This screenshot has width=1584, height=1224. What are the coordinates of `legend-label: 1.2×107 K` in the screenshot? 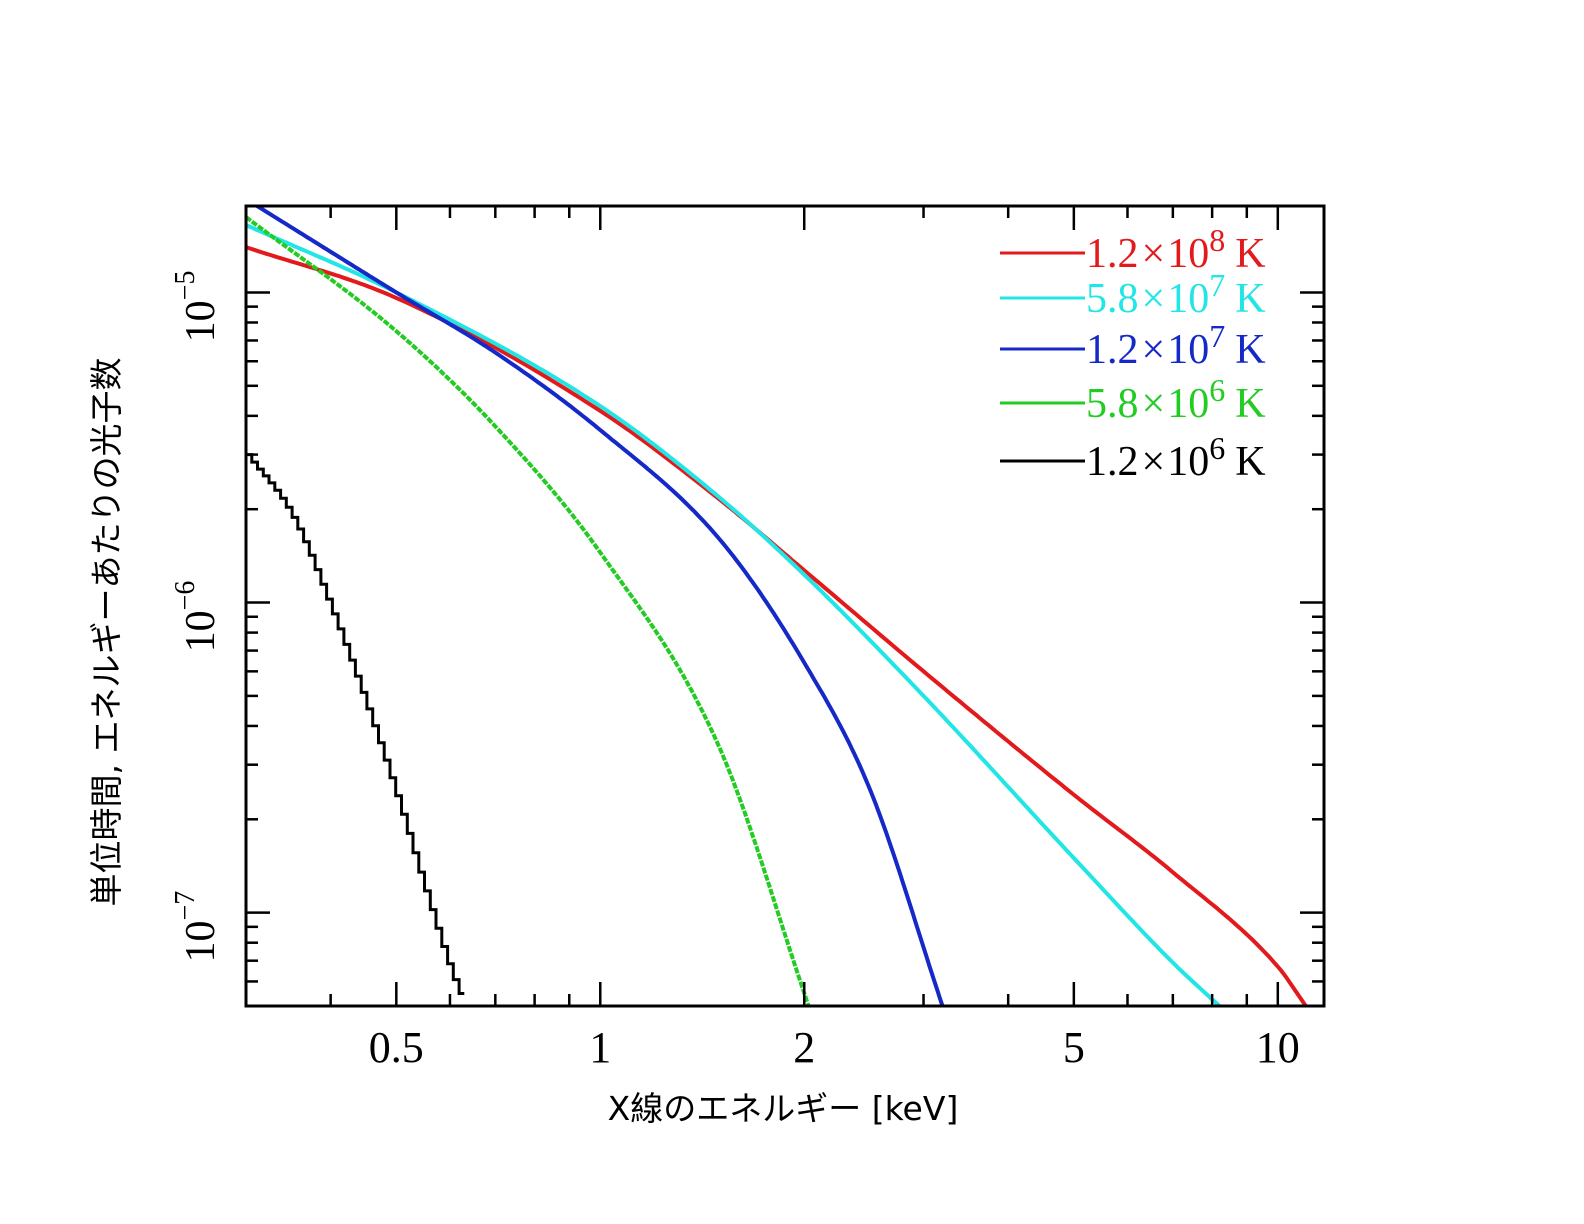 It's located at (1176, 345).